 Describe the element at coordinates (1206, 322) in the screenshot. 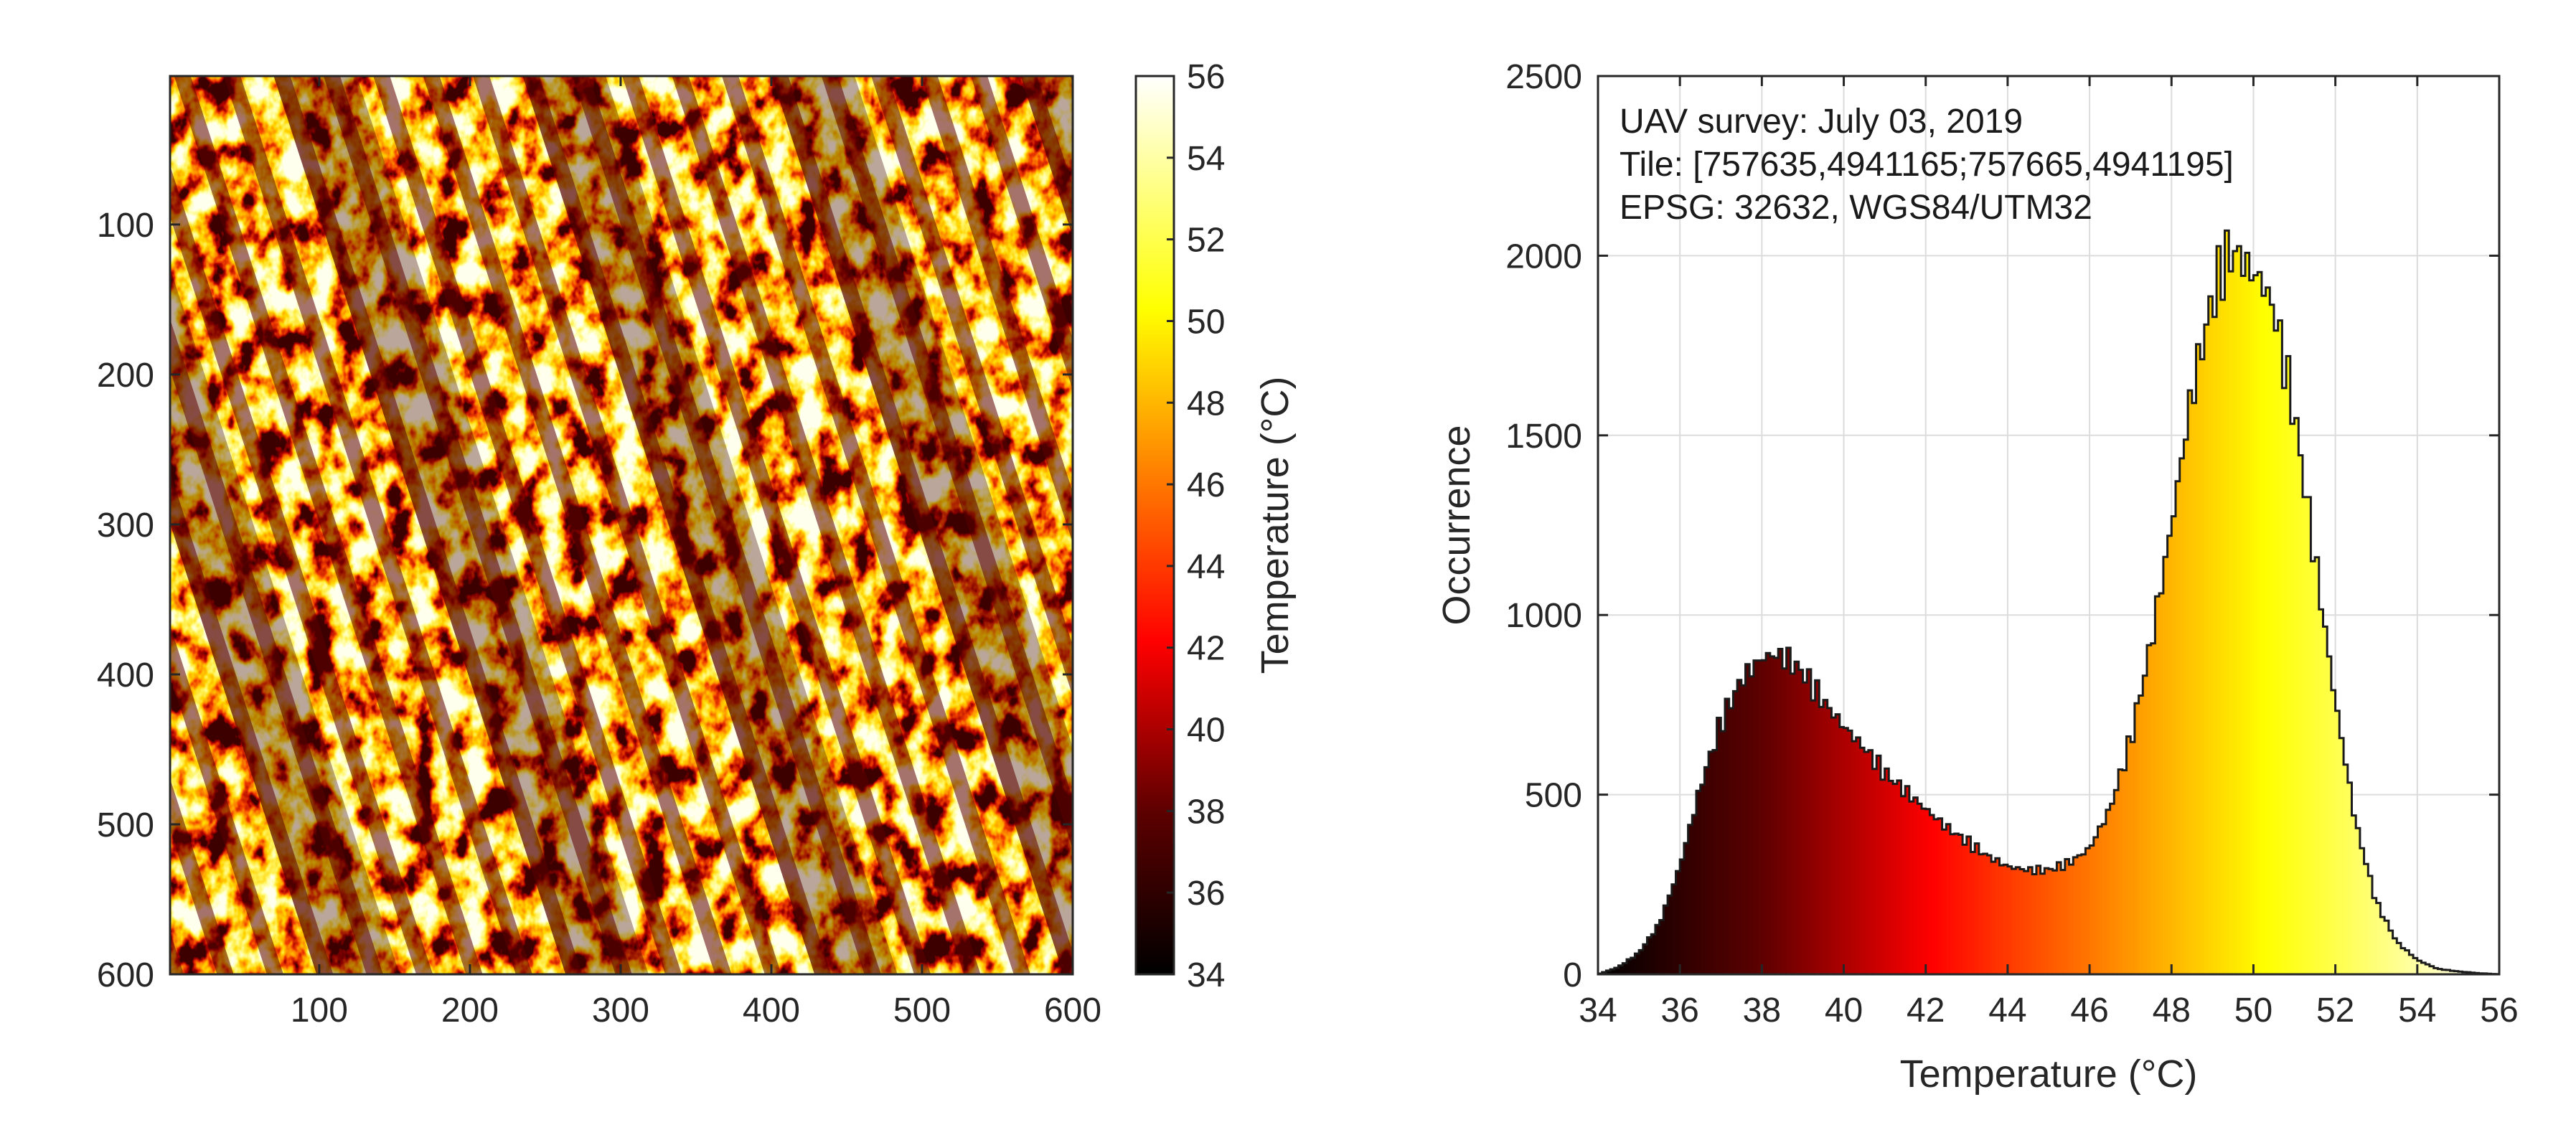

I see `colorbar-tick-label: 50` at that location.